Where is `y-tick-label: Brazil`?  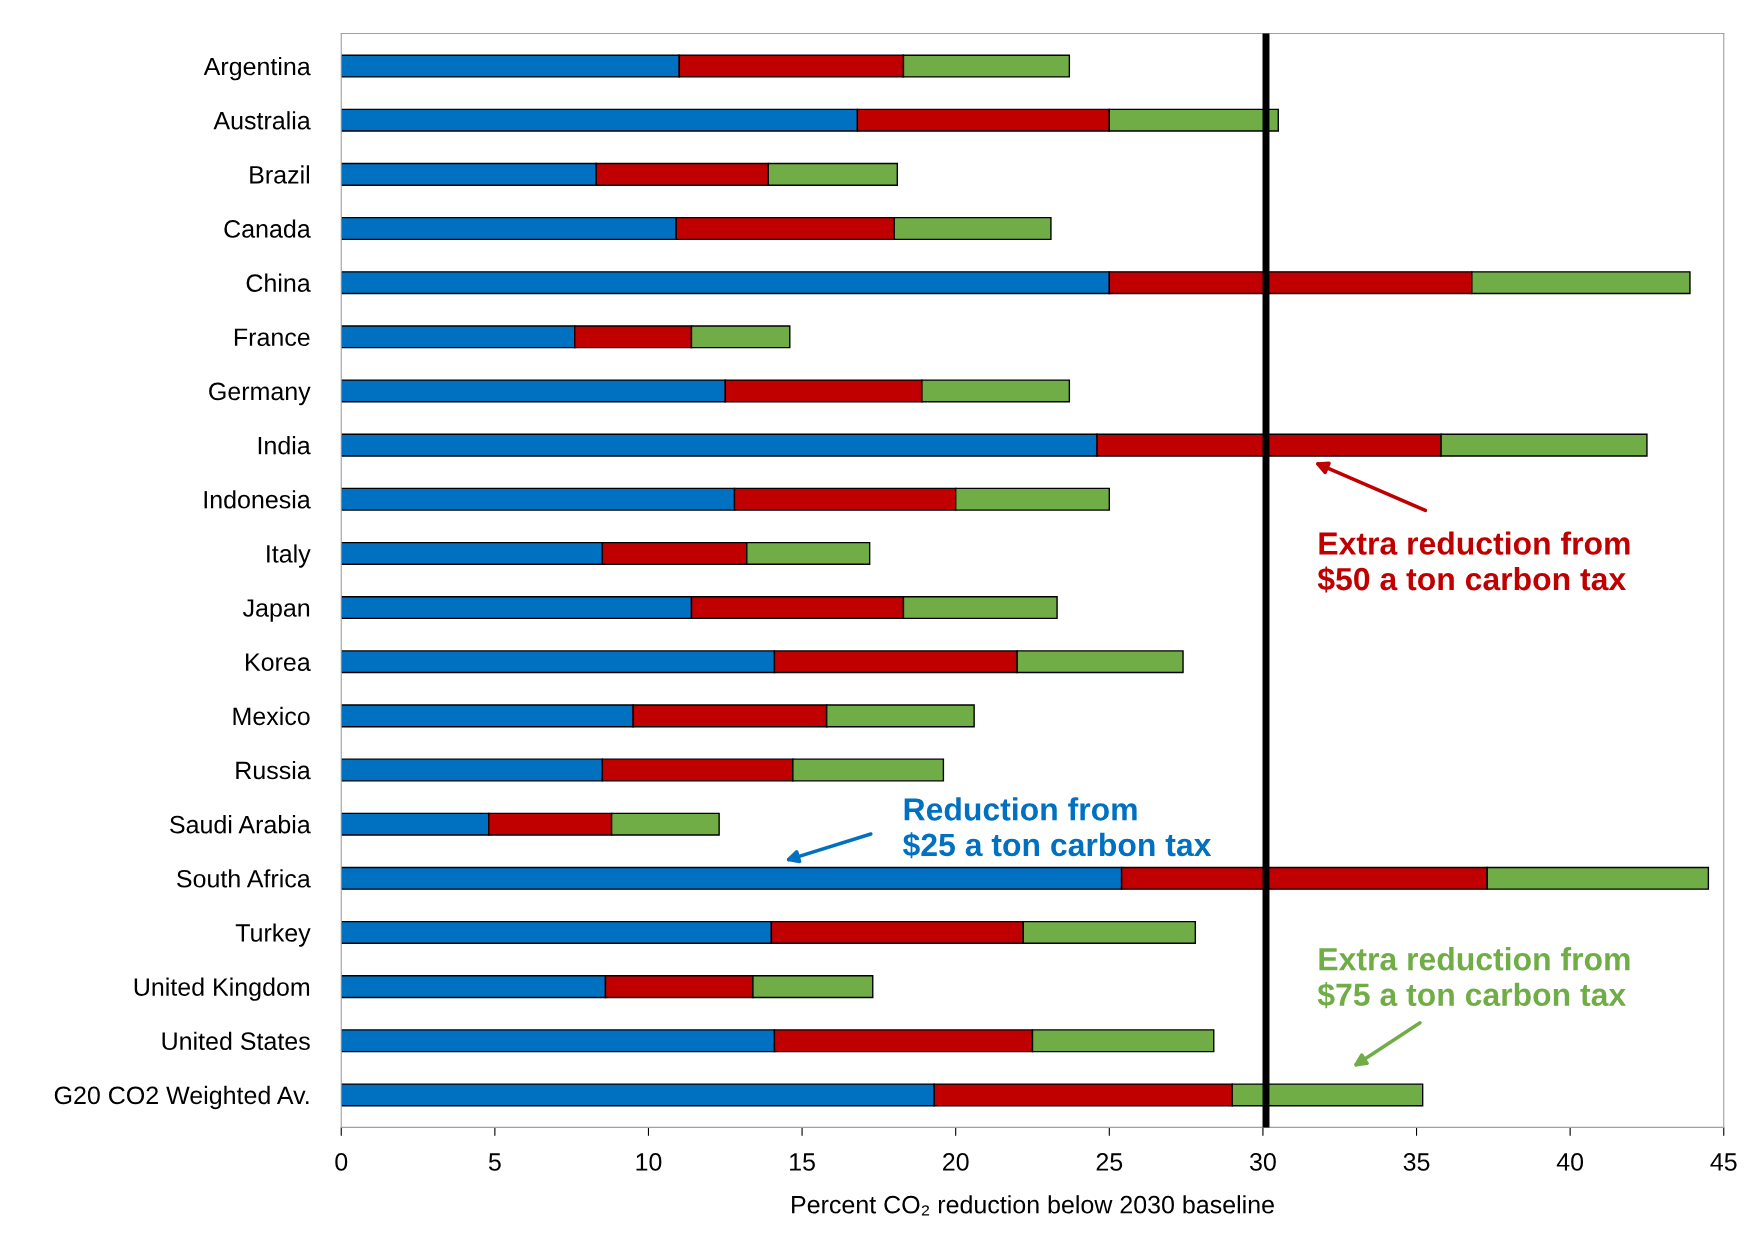 y-tick-label: Brazil is located at coordinates (280, 174).